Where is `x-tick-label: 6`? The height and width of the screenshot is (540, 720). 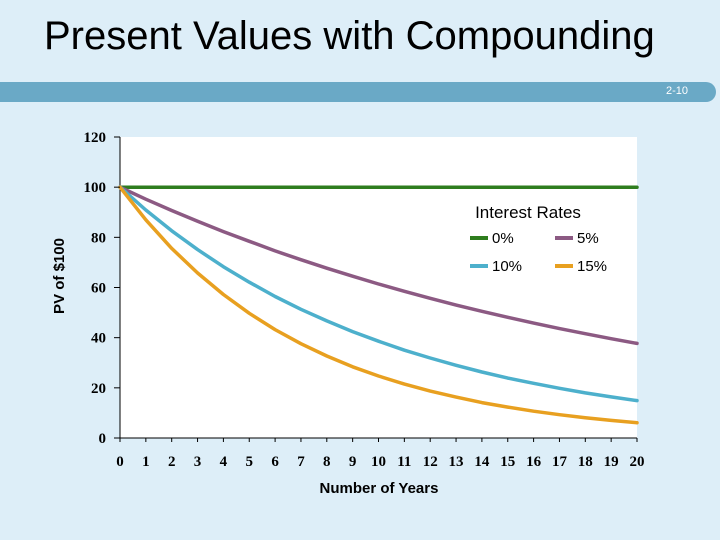 x-tick-label: 6 is located at coordinates (275, 462).